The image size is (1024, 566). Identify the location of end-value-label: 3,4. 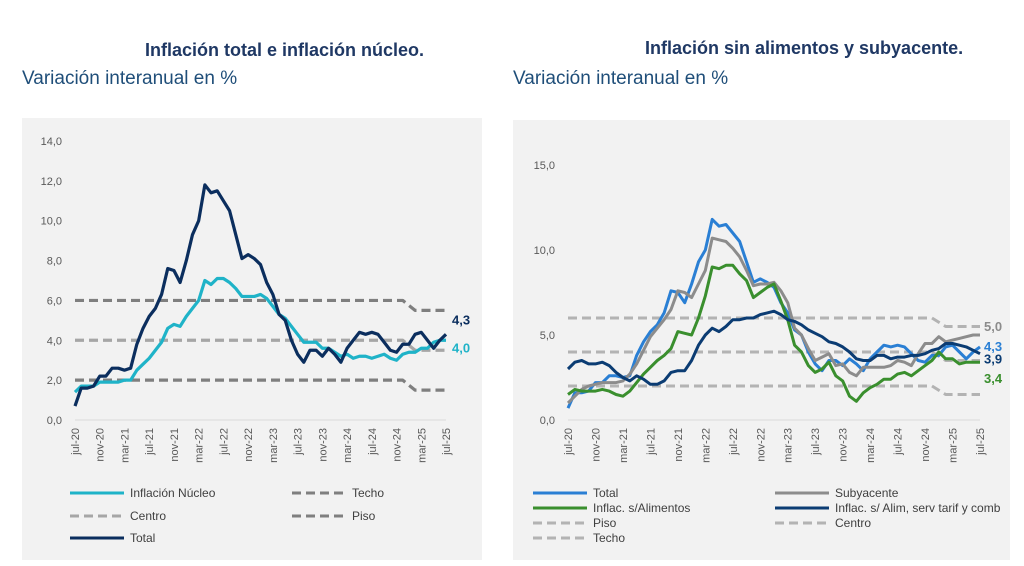
(993, 378).